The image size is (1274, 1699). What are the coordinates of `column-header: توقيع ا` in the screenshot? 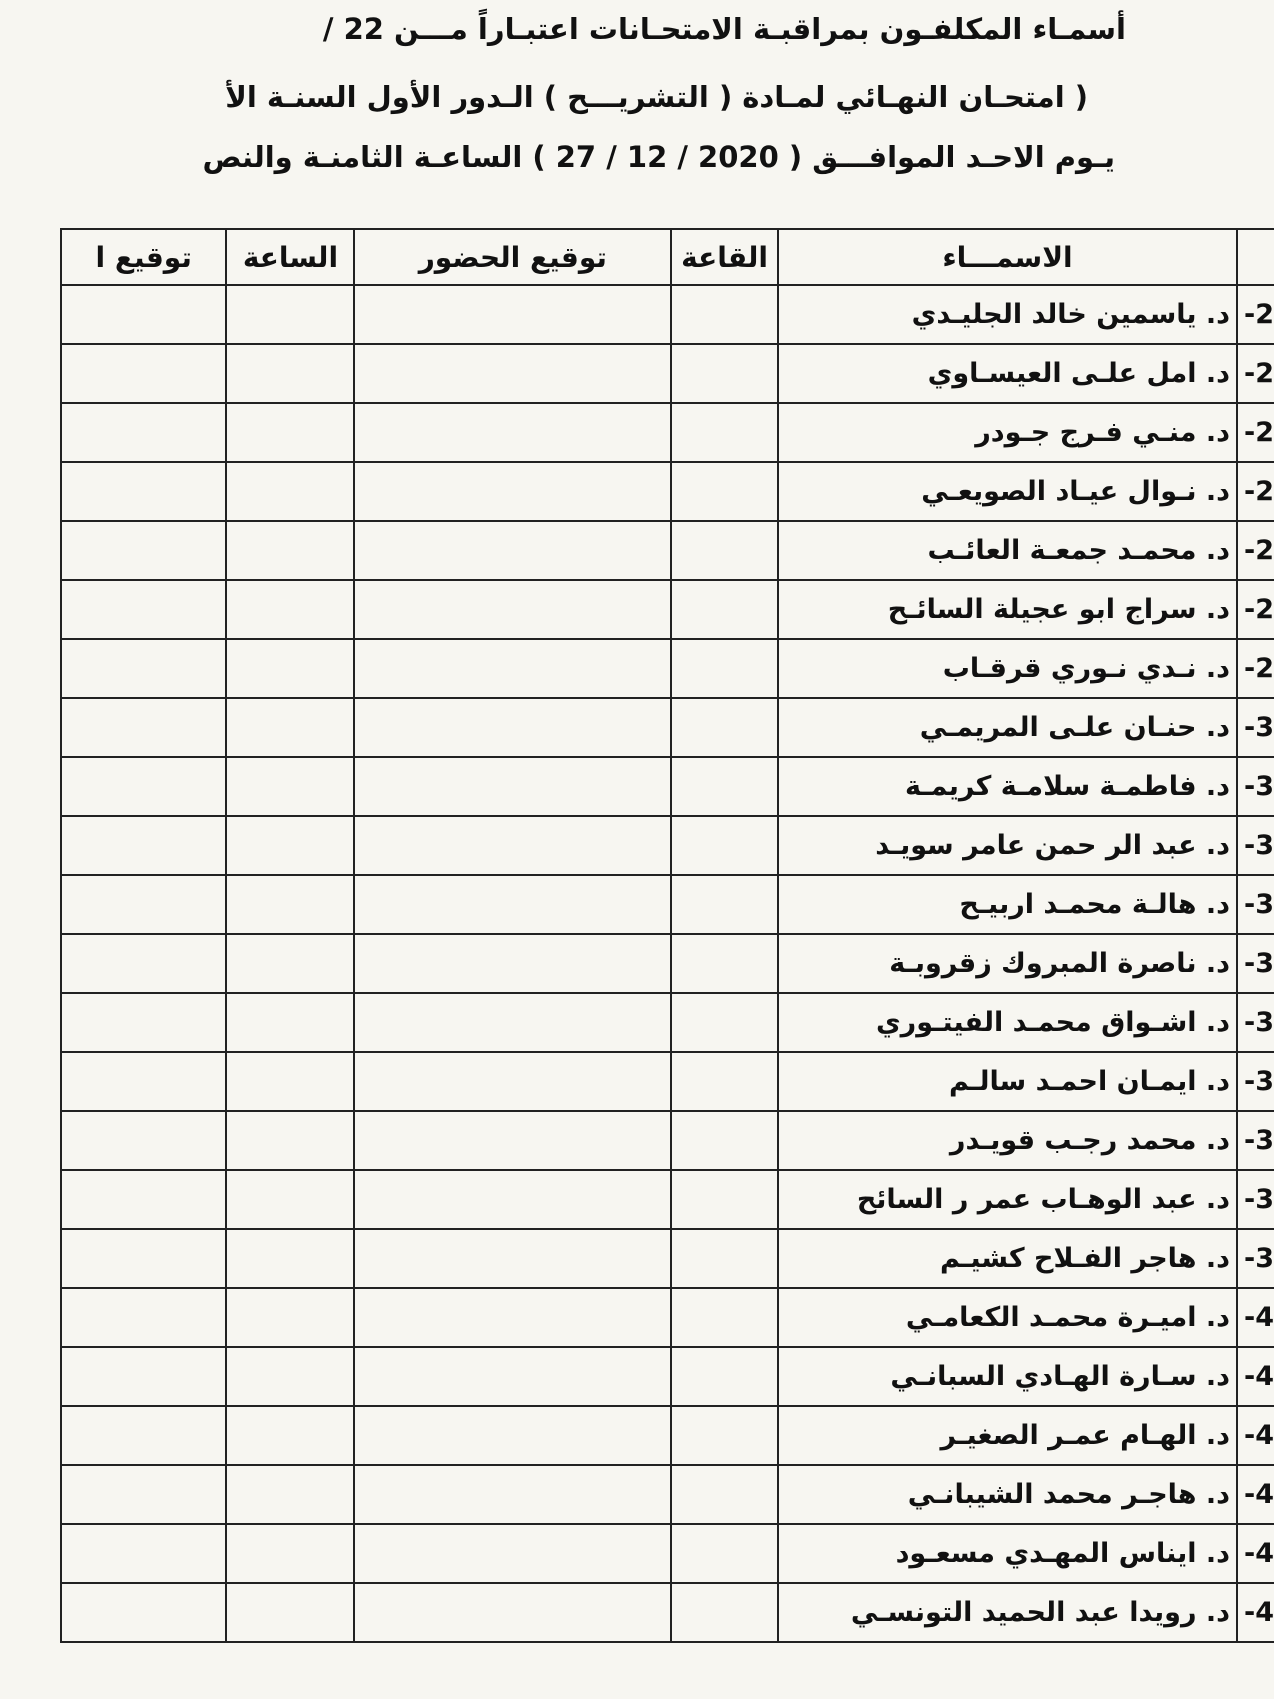 It's located at (143, 257).